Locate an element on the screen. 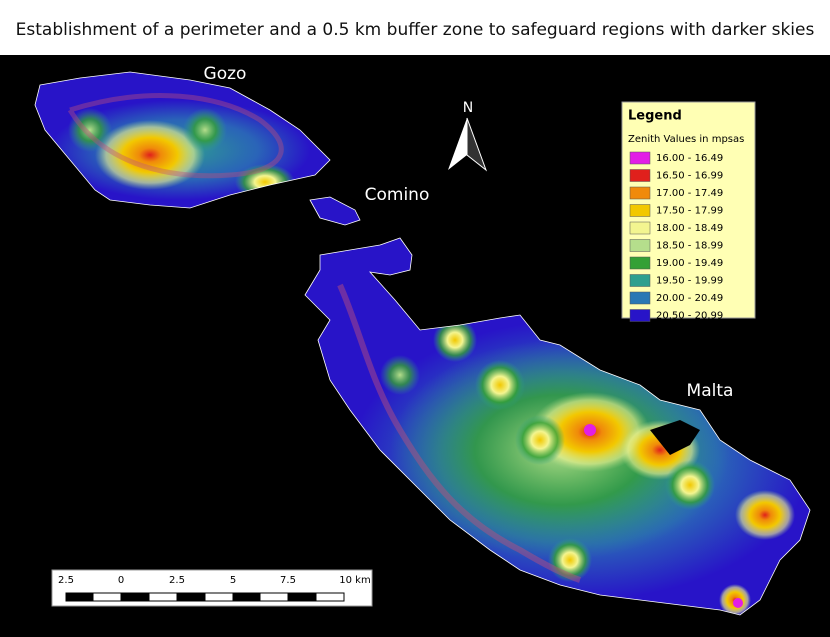 Image resolution: width=830 pixels, height=637 pixels. scale-label: 0 is located at coordinates (121, 580).